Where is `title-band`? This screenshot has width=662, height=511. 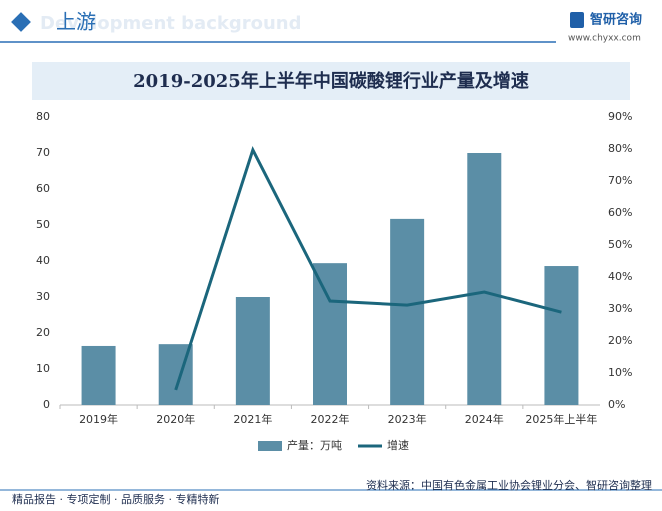
title-band is located at coordinates (331, 81).